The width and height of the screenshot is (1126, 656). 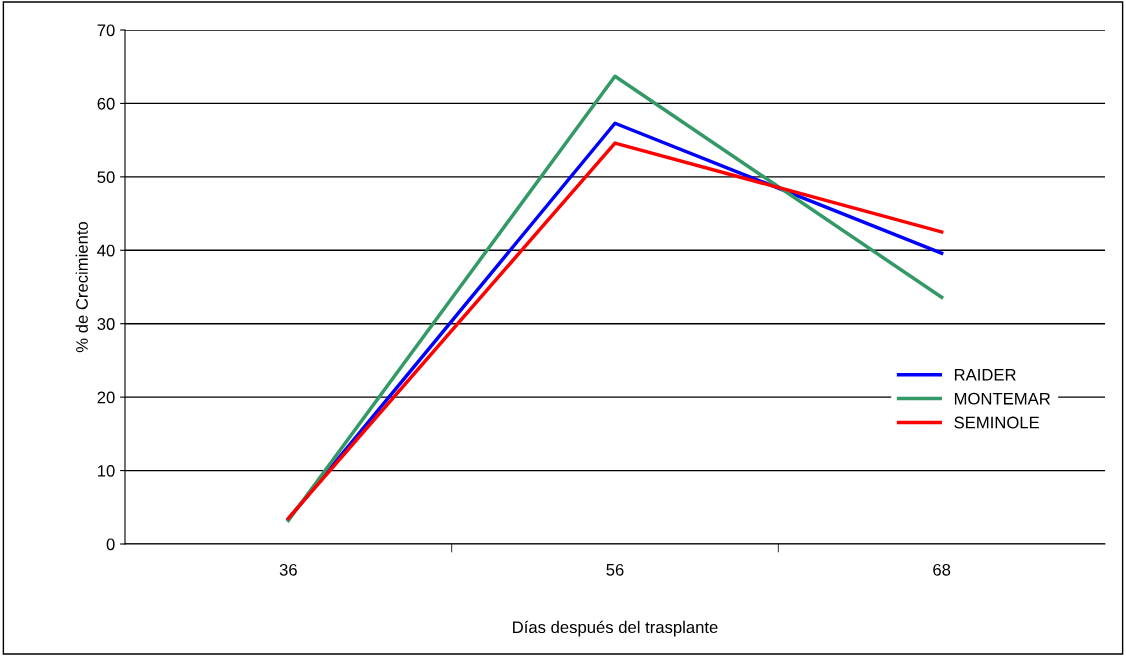 What do you see at coordinates (81, 287) in the screenshot?
I see `y-axis-title: % de Crecimiento` at bounding box center [81, 287].